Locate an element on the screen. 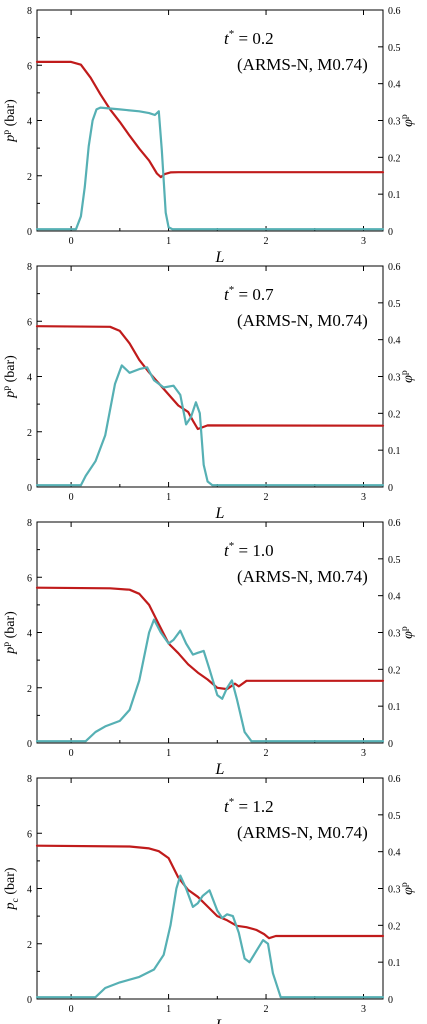 The height and width of the screenshot is (1024, 427). y-left-axis-label: pc (bar) is located at coordinates (12, 888).